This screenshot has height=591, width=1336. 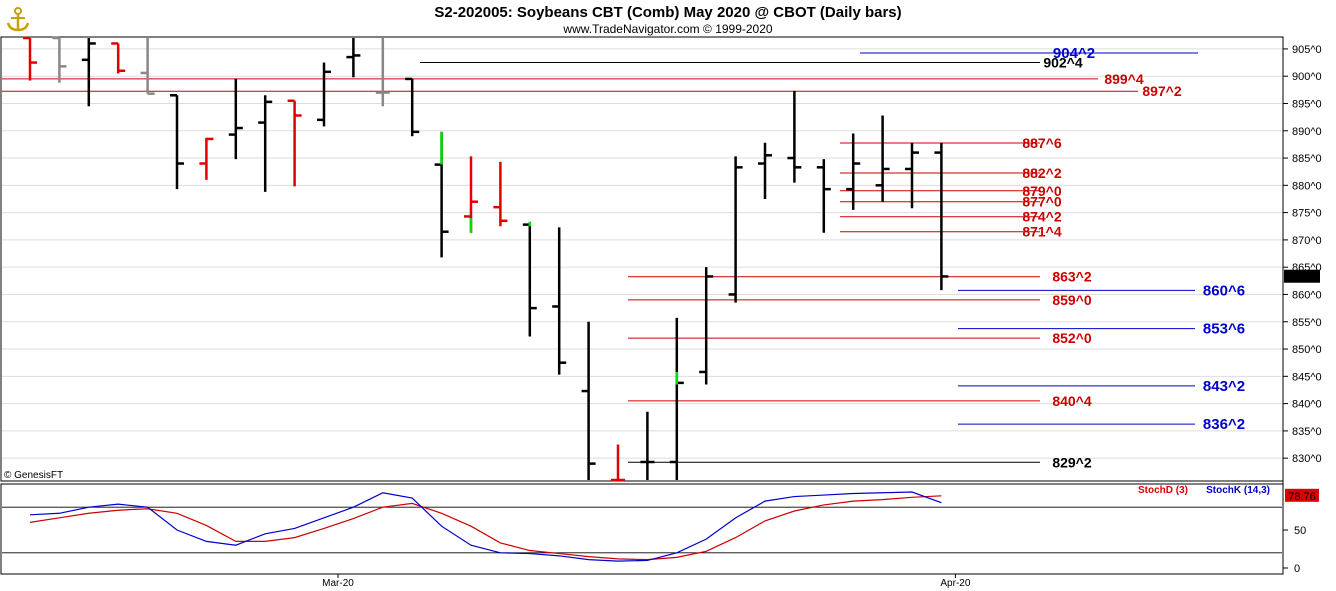 I want to click on copyright-label: © GenesisFT, so click(x=33, y=475).